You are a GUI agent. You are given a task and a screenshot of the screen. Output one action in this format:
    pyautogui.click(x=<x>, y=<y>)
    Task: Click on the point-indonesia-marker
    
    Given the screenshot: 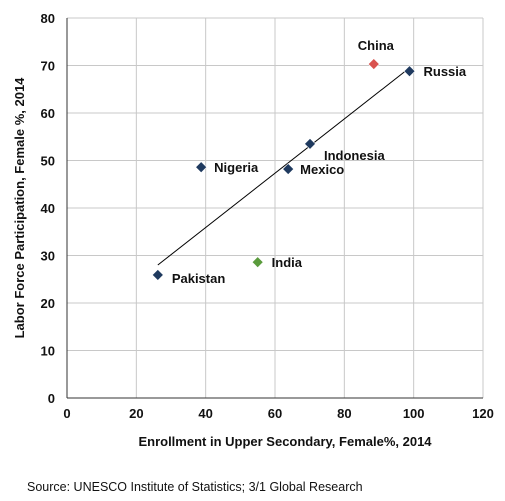 What is the action you would take?
    pyautogui.click(x=310, y=143)
    